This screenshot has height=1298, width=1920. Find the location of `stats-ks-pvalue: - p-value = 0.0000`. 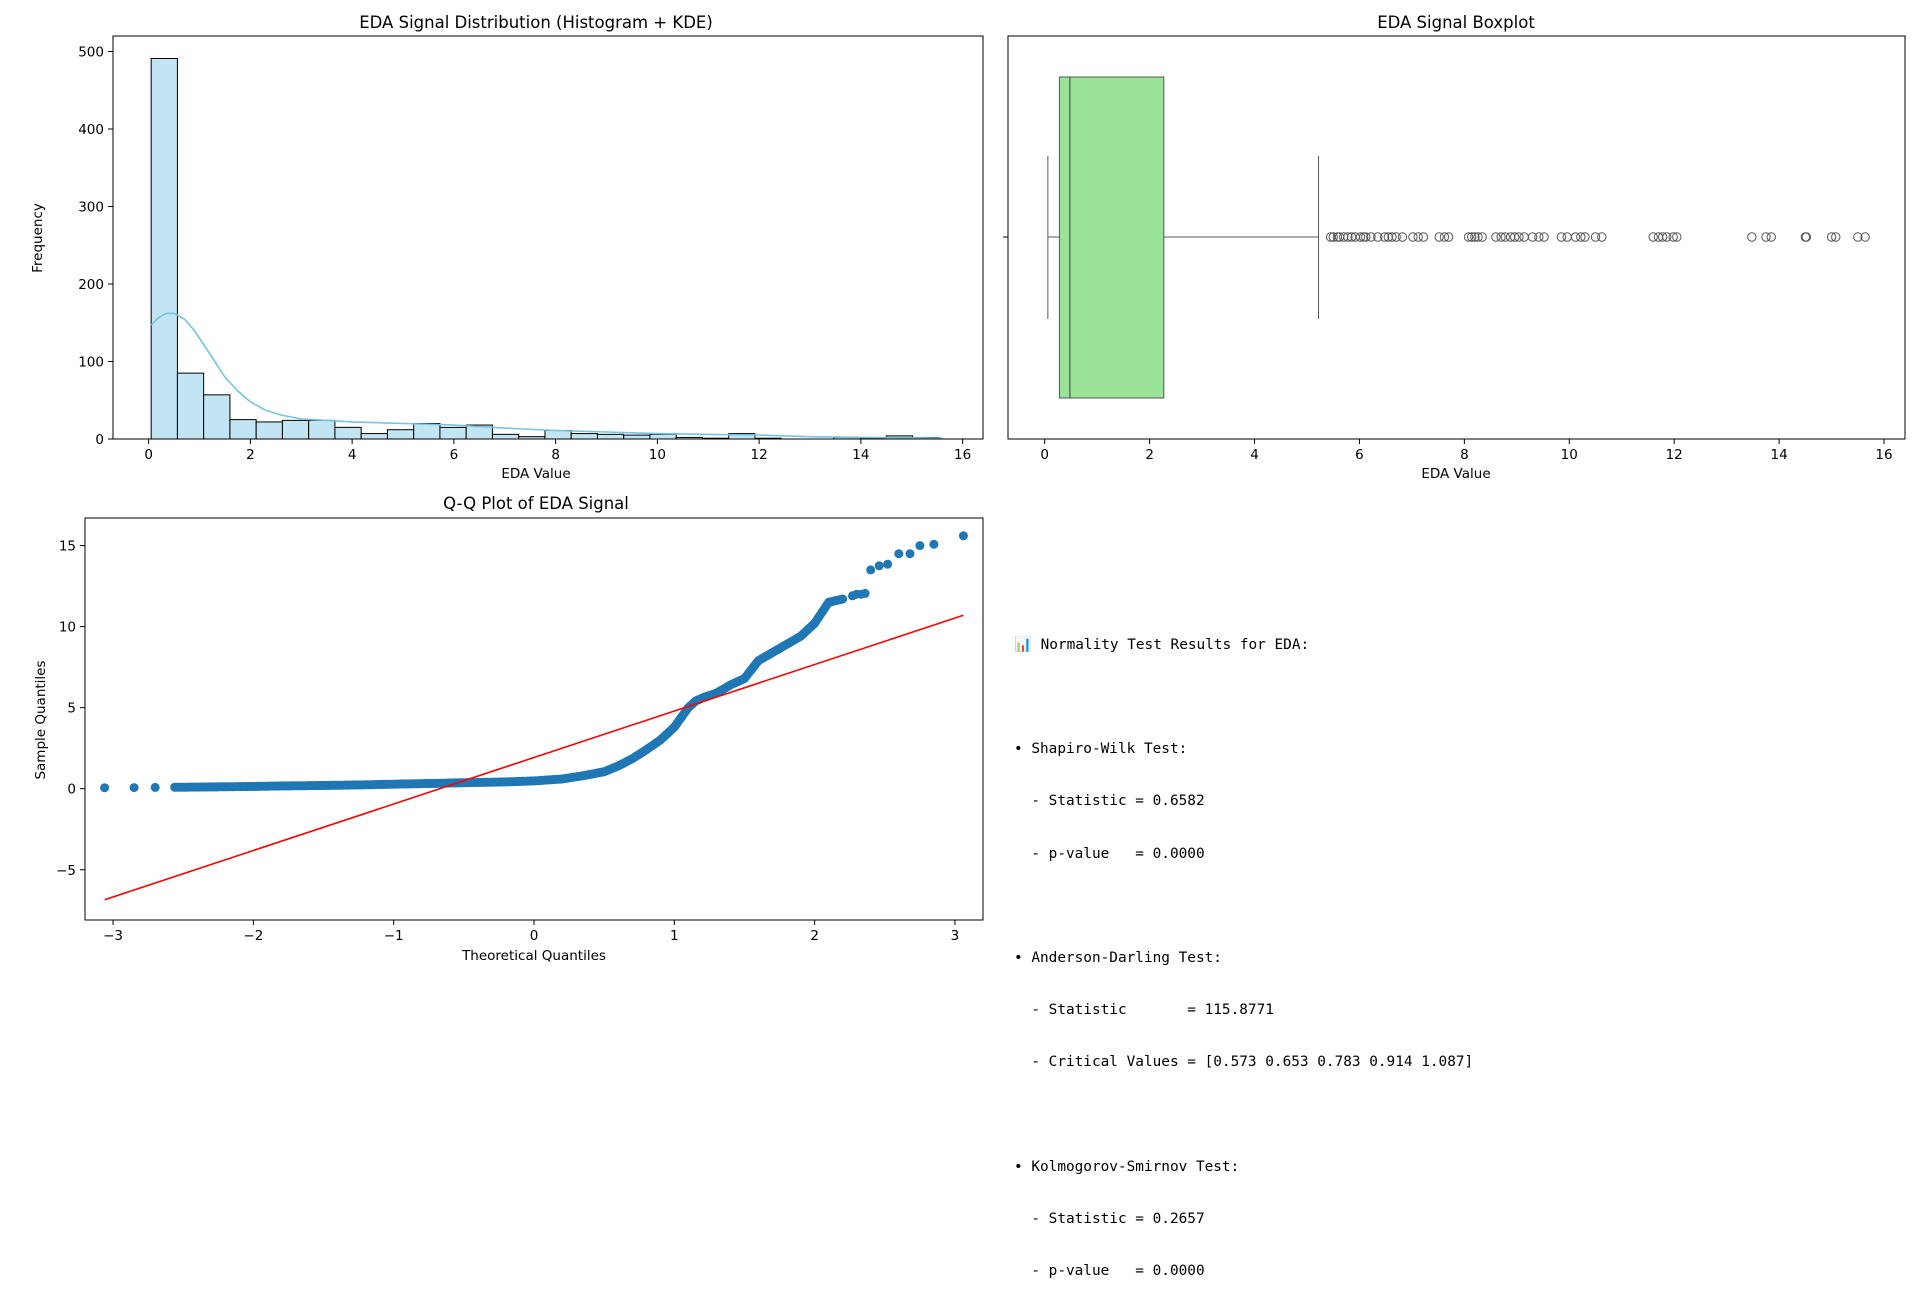

stats-ks-pvalue: - p-value = 0.0000 is located at coordinates (1109, 1271).